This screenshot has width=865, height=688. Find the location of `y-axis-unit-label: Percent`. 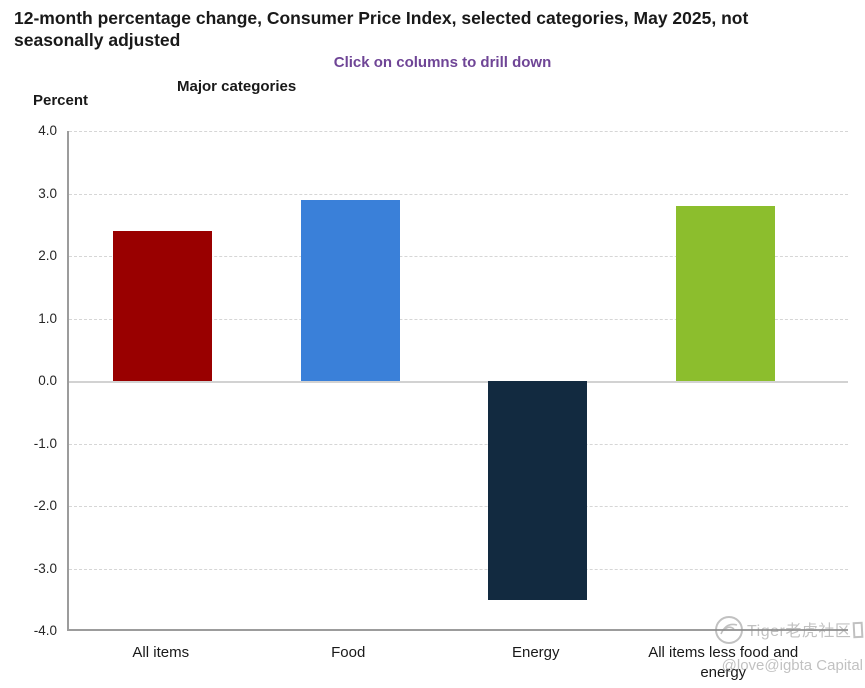

y-axis-unit-label: Percent is located at coordinates (61, 100).